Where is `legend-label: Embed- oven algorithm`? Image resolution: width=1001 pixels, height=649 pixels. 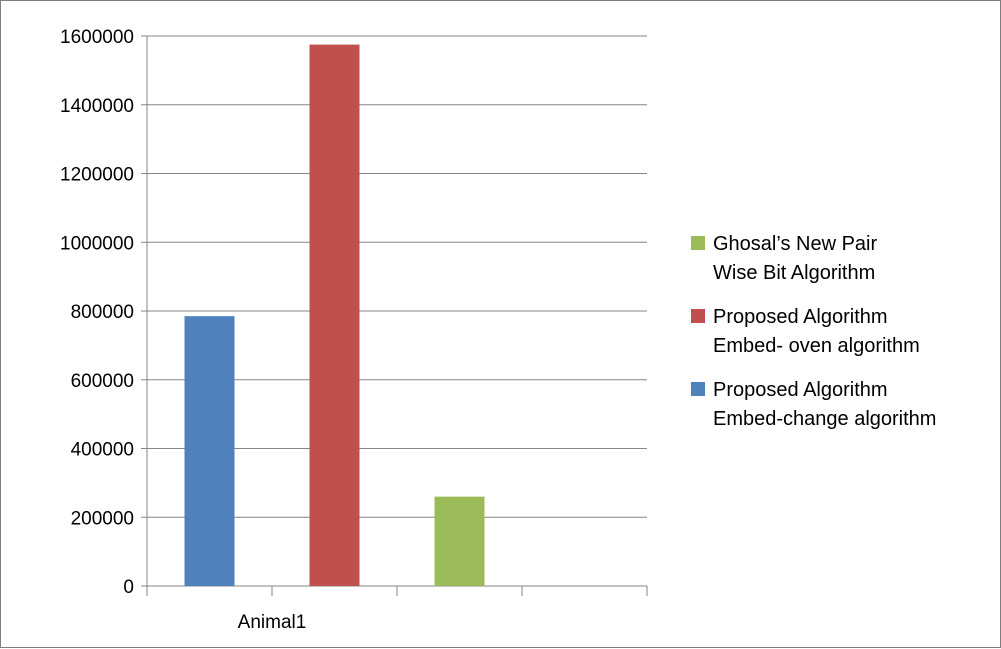
legend-label: Embed- oven algorithm is located at coordinates (816, 346).